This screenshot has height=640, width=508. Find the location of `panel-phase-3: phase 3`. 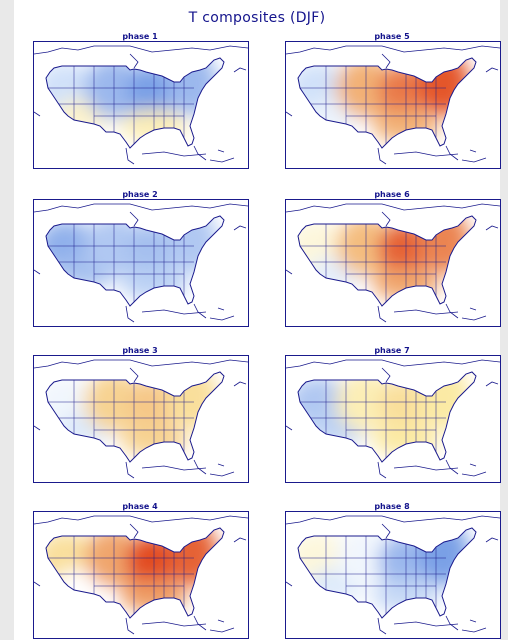

panel-phase-3: phase 3 is located at coordinates (141, 415).